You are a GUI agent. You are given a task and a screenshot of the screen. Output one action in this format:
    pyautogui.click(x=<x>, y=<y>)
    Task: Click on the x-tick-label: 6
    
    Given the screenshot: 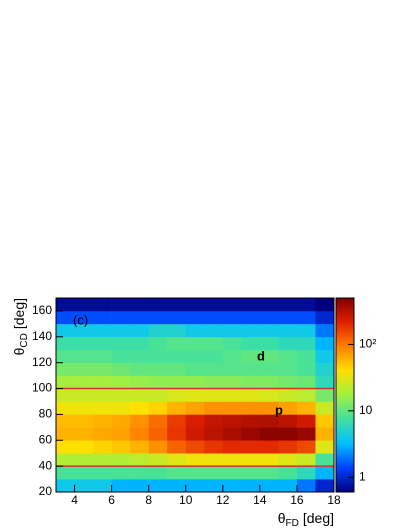 What is the action you would take?
    pyautogui.click(x=111, y=500)
    